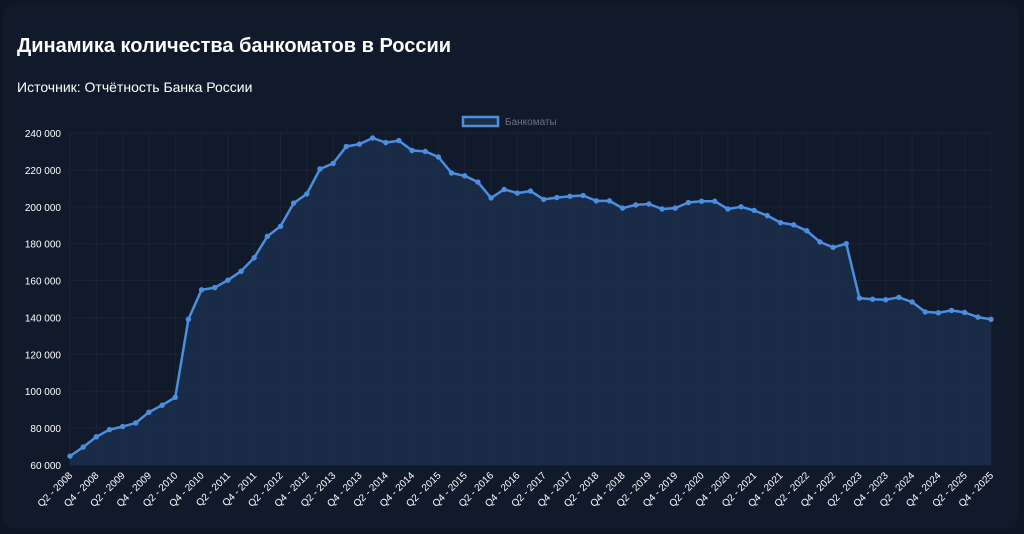 The height and width of the screenshot is (534, 1024). I want to click on chart-title: Динамика количества банкоматов в России, so click(234, 46).